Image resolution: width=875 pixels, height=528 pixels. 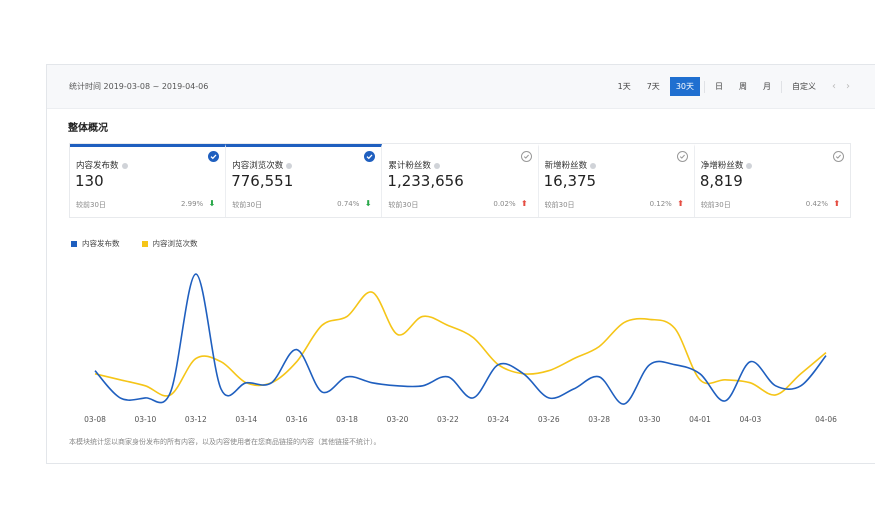 I want to click on metric-label: 净增粉丝数, so click(x=727, y=165).